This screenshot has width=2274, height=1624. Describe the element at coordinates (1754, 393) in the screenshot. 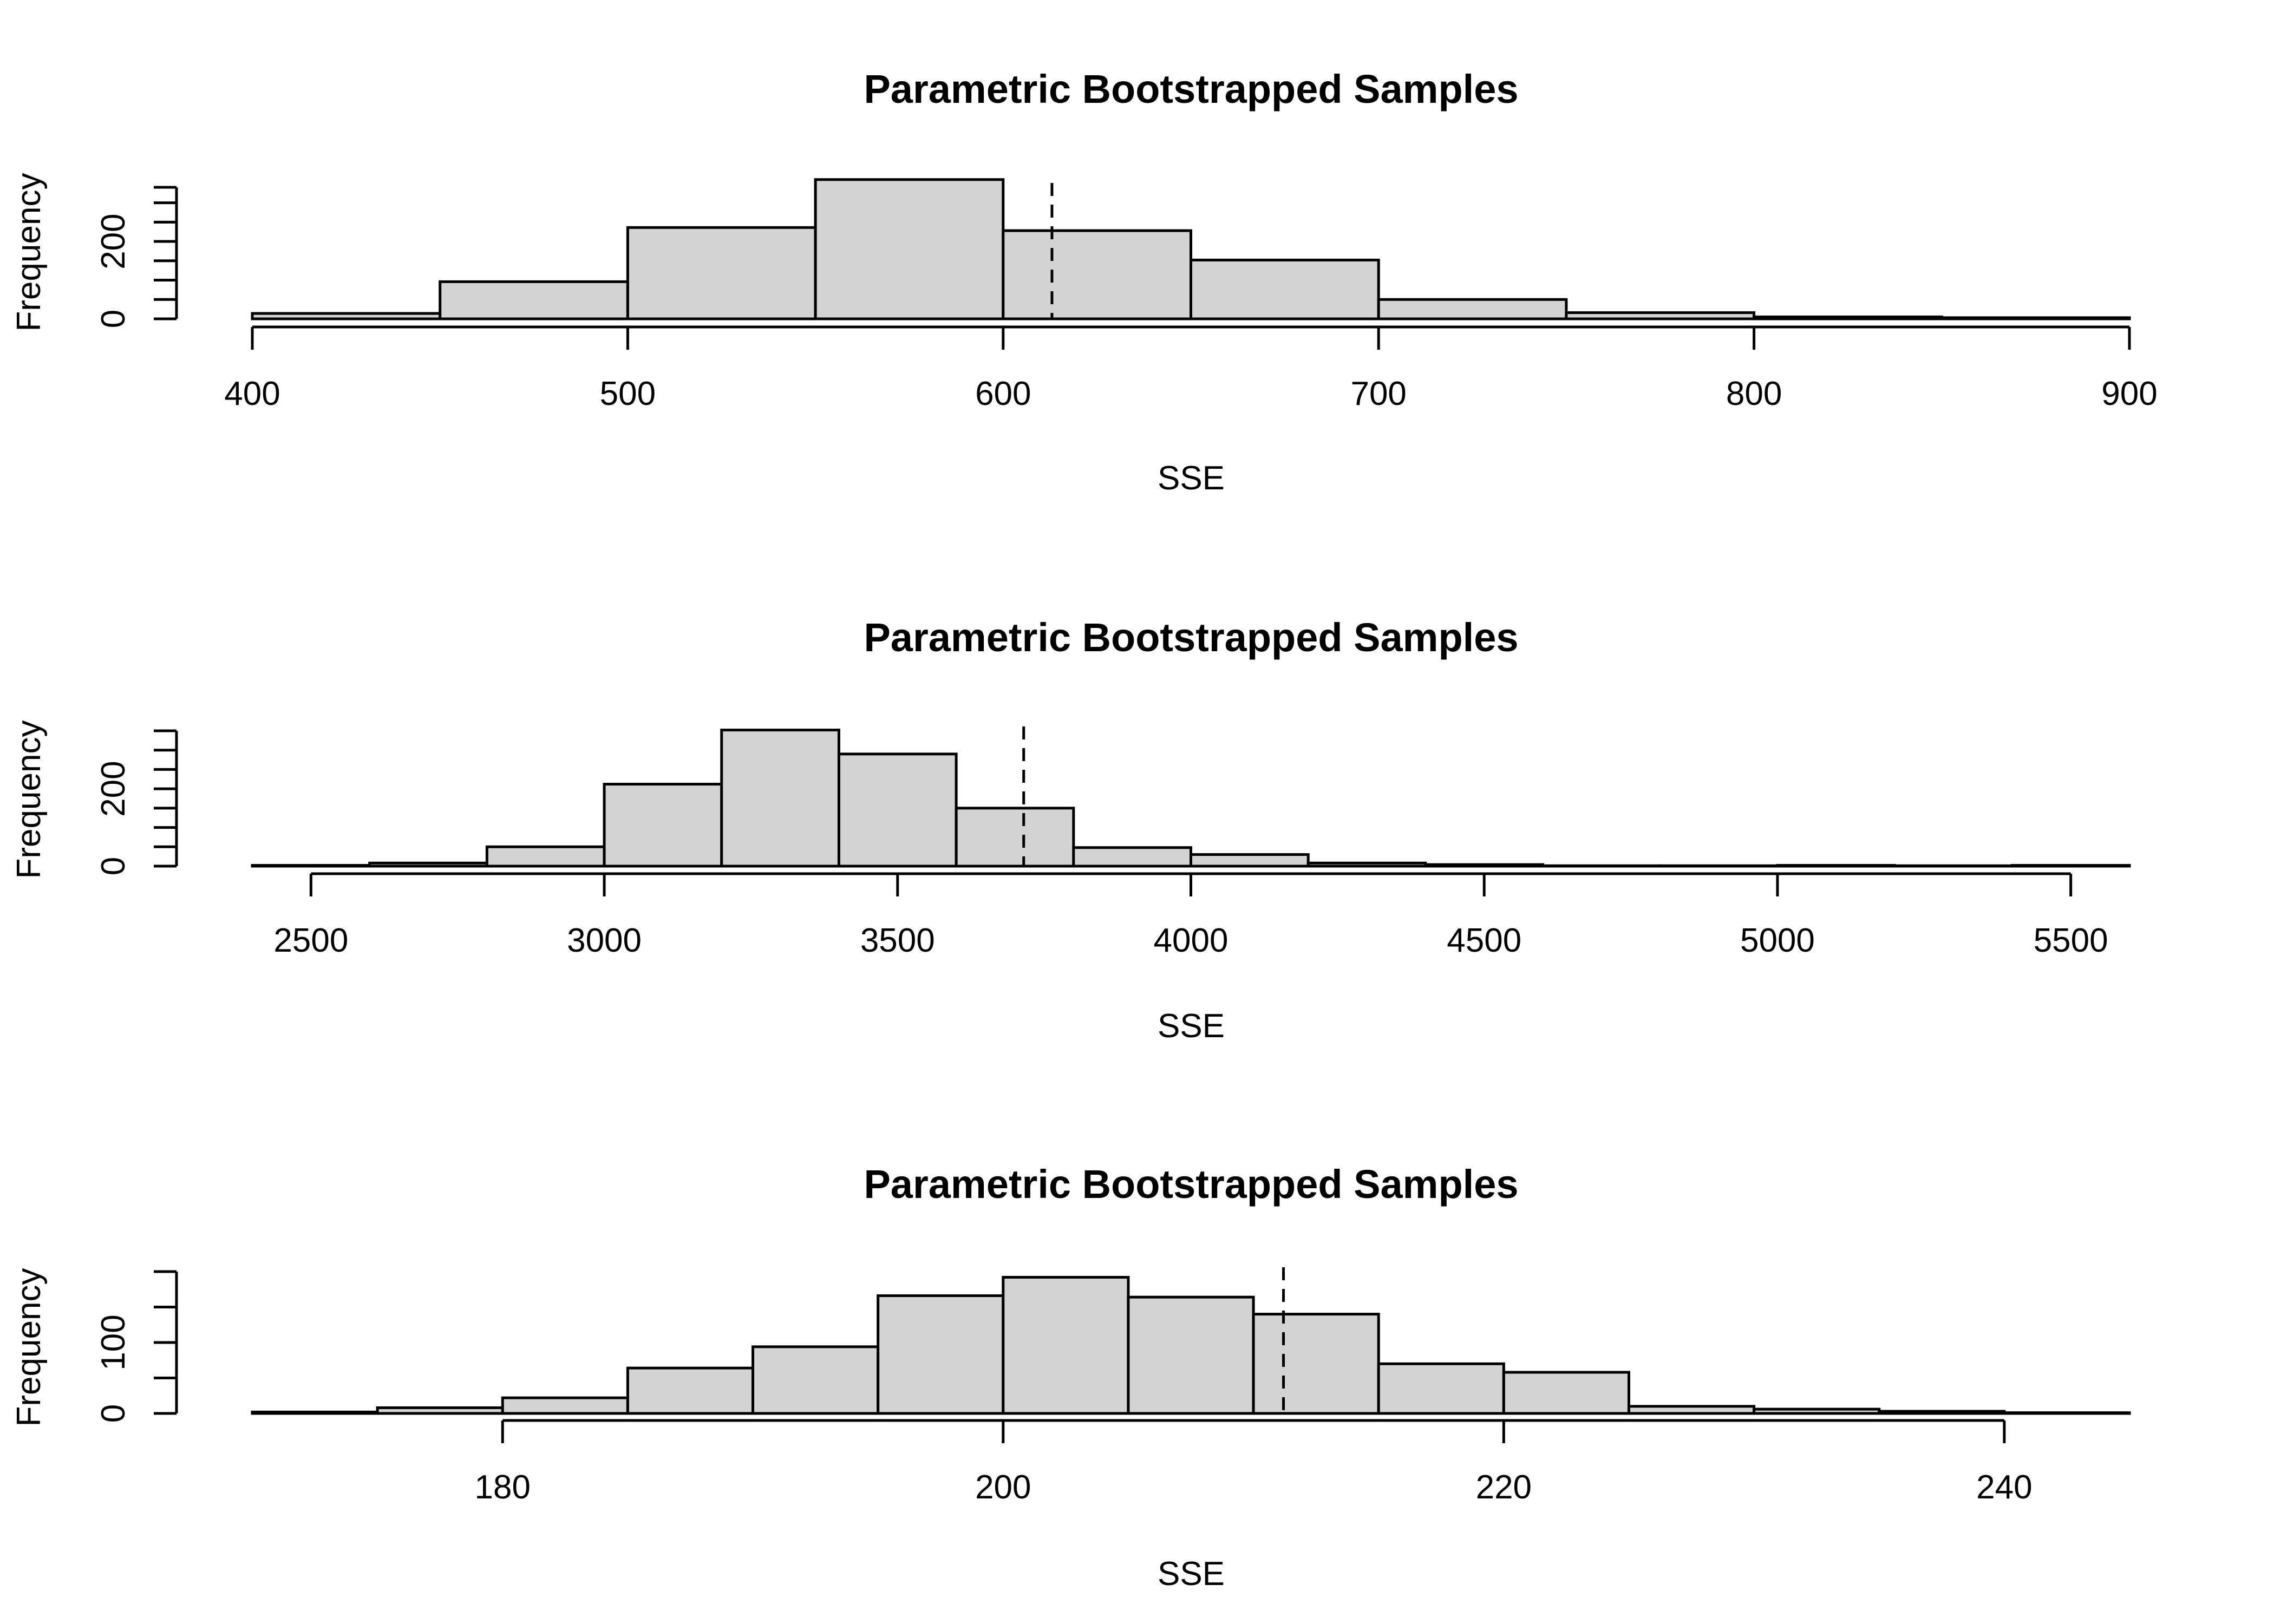

I see `x-tick-label: 800` at that location.